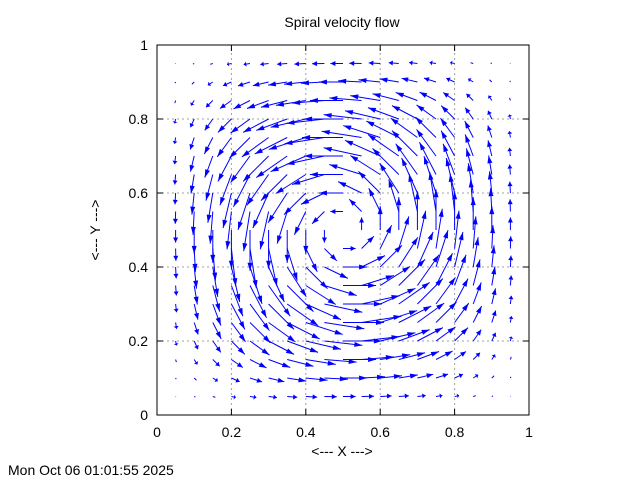 This screenshot has width=640, height=480. I want to click on x-tick-label: 0, so click(157, 432).